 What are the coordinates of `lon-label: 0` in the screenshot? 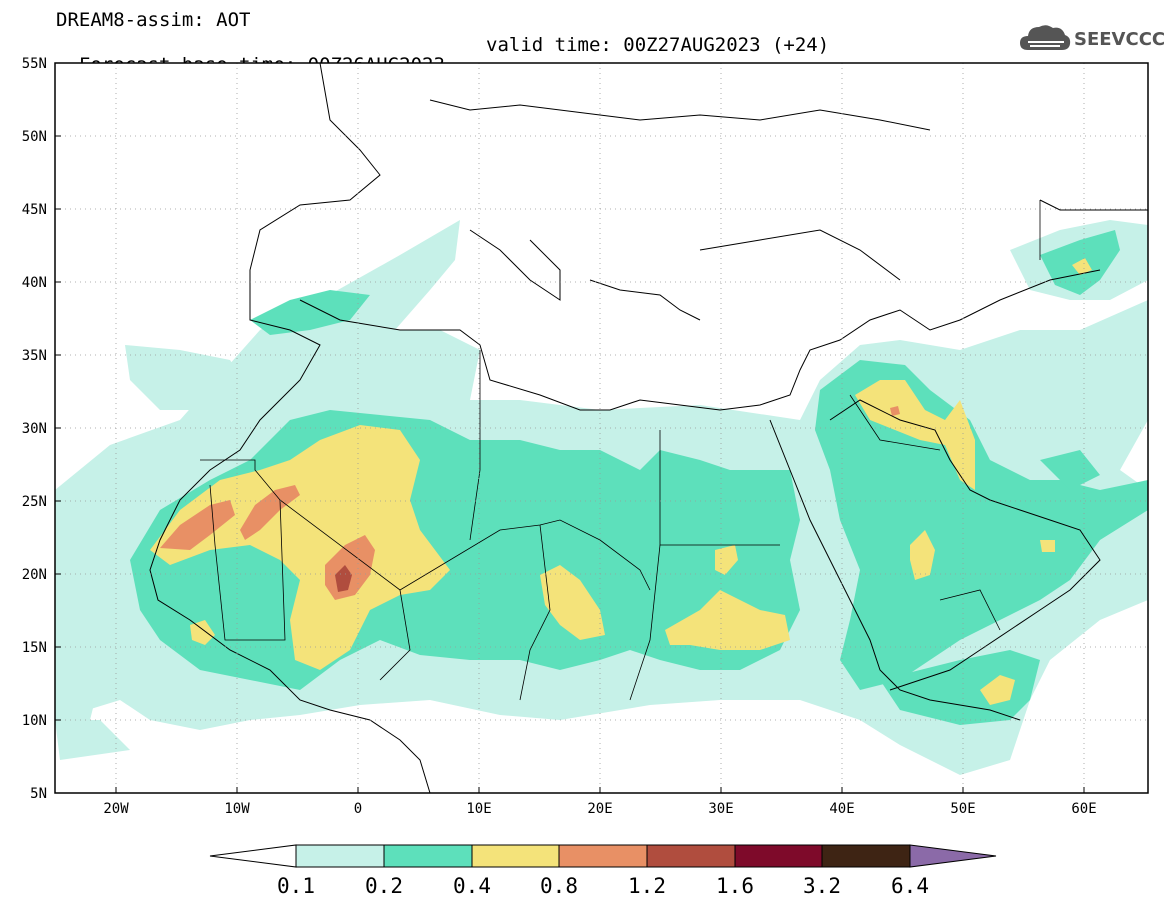 It's located at (358, 809).